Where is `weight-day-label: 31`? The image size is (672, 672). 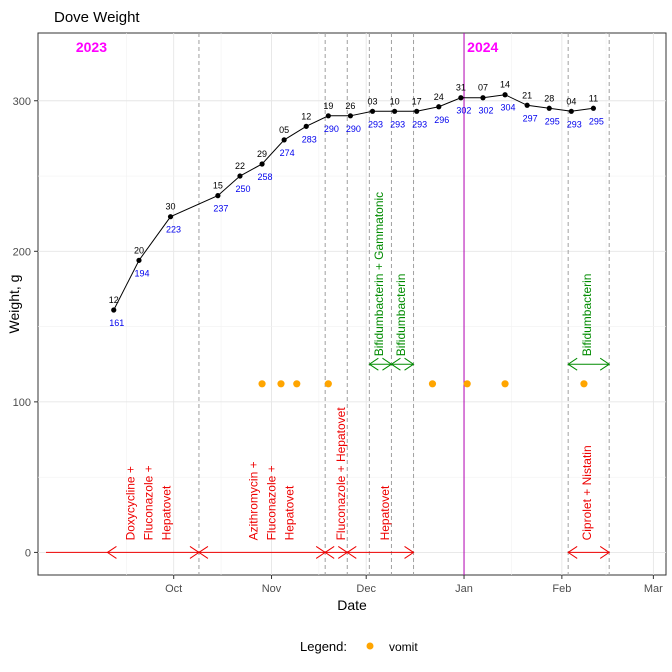 weight-day-label: 31 is located at coordinates (461, 88).